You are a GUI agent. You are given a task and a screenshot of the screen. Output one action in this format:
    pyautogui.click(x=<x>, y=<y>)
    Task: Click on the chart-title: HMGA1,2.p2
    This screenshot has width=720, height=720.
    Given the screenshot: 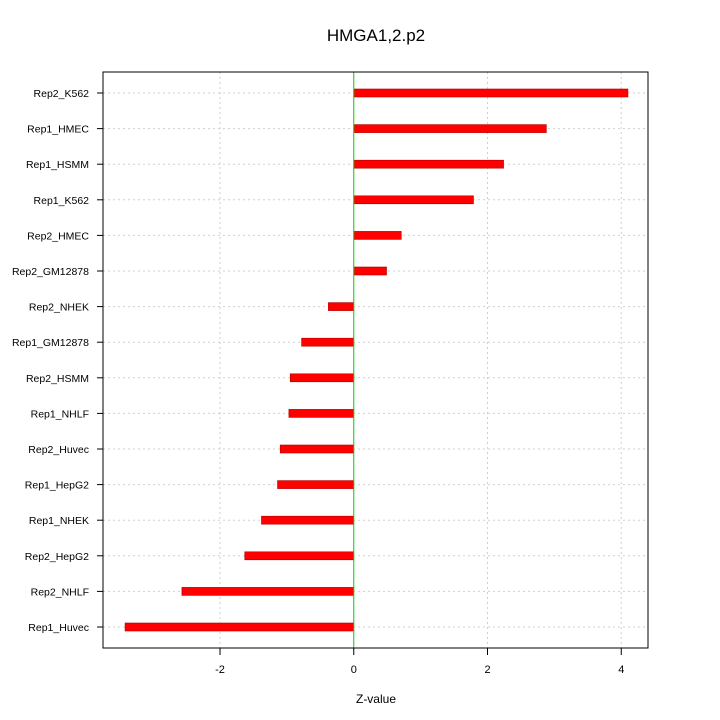 What is the action you would take?
    pyautogui.click(x=376, y=35)
    